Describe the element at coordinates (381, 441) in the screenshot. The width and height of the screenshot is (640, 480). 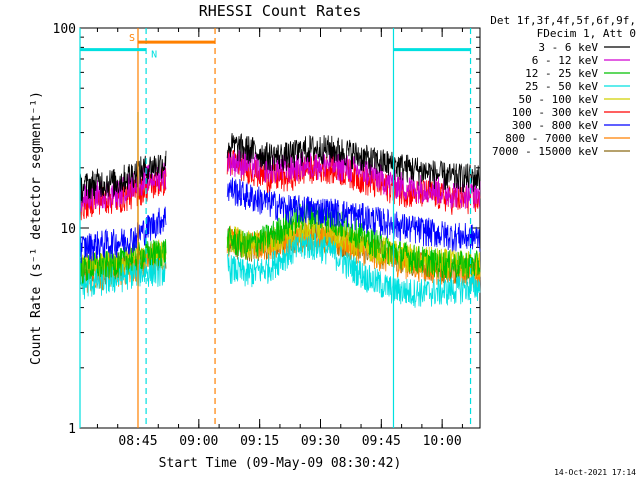
I see `x-tick-label: 09:45` at that location.